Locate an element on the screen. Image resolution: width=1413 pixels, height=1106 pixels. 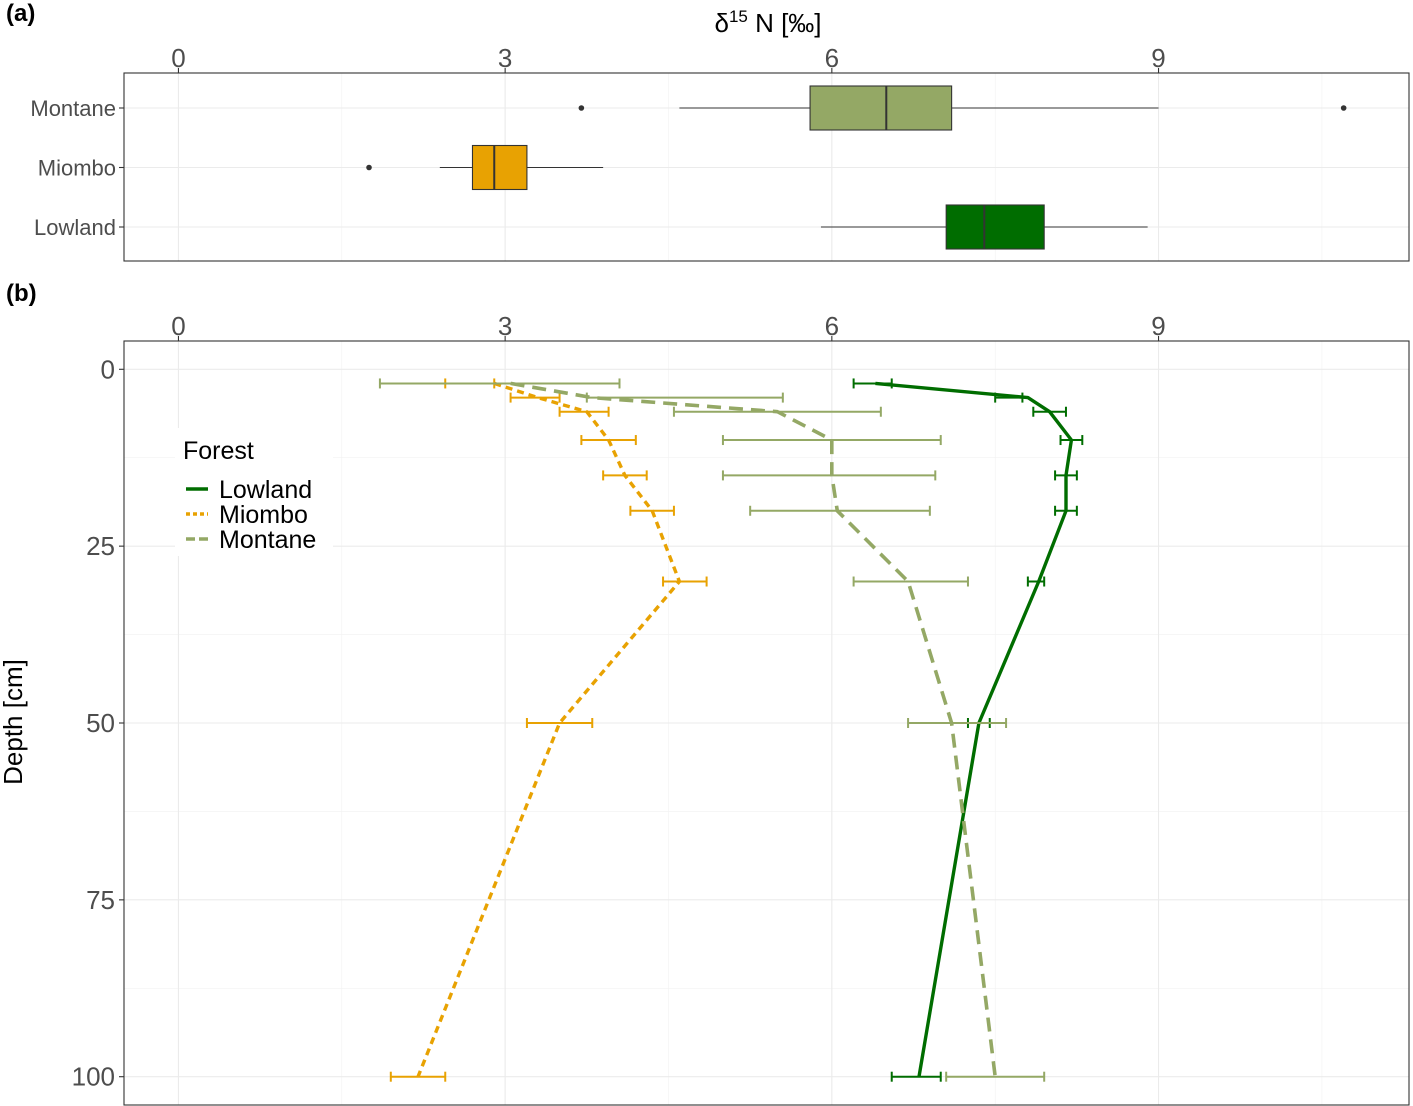
y-tick-label: 25 is located at coordinates (100, 546).